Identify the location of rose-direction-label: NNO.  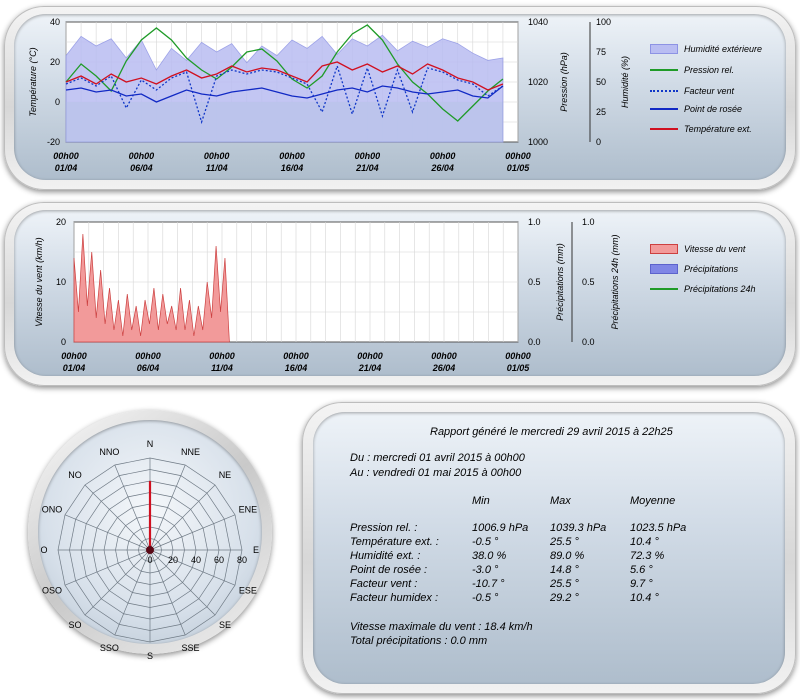
(109, 452).